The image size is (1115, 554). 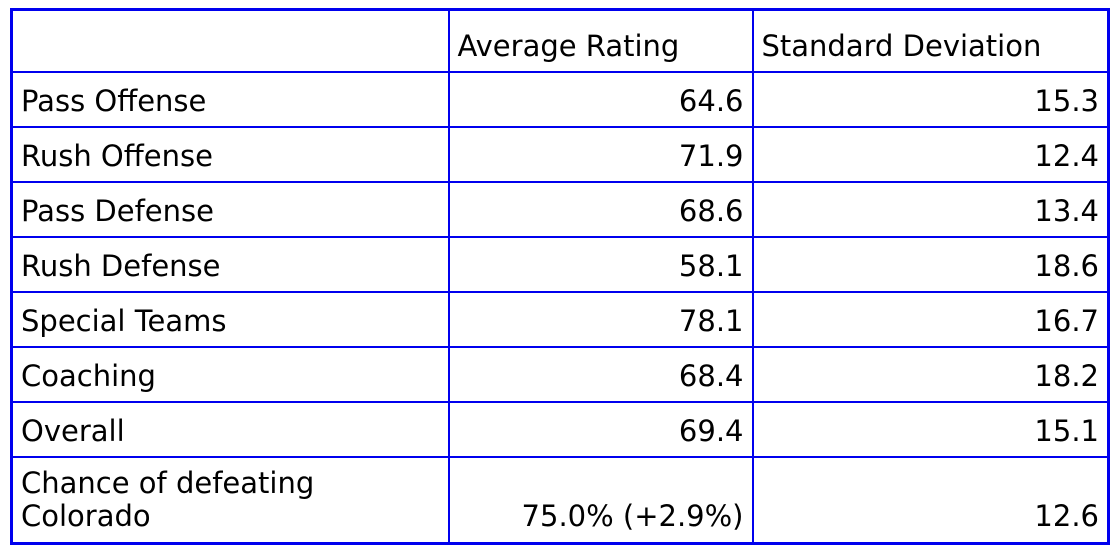 What do you see at coordinates (600, 500) in the screenshot?
I see `avg-rating-value: 75.0% (+2.9%)` at bounding box center [600, 500].